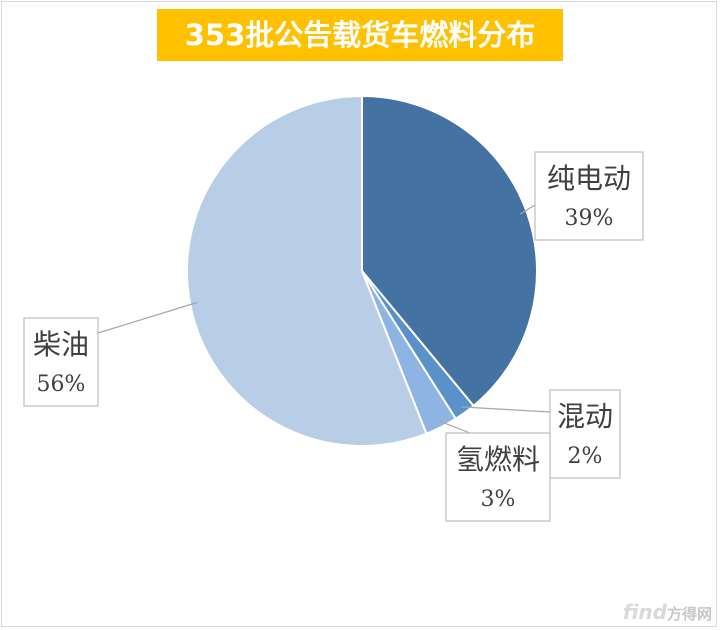  What do you see at coordinates (689, 614) in the screenshot?
I see `watermark-suffix: 方得网` at bounding box center [689, 614].